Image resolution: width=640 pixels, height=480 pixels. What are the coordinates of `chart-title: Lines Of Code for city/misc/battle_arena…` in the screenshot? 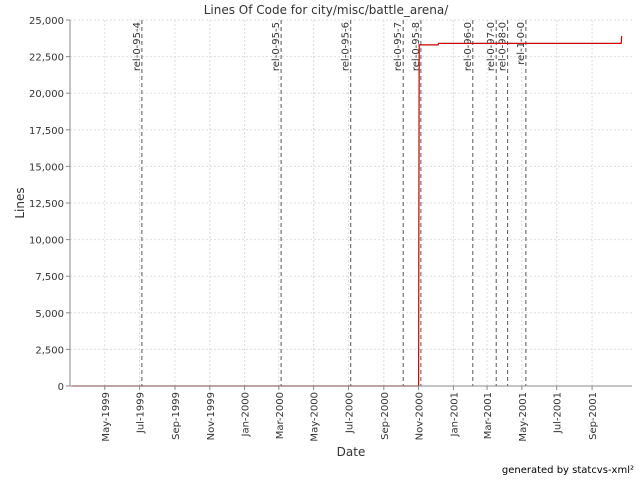 It's located at (327, 10).